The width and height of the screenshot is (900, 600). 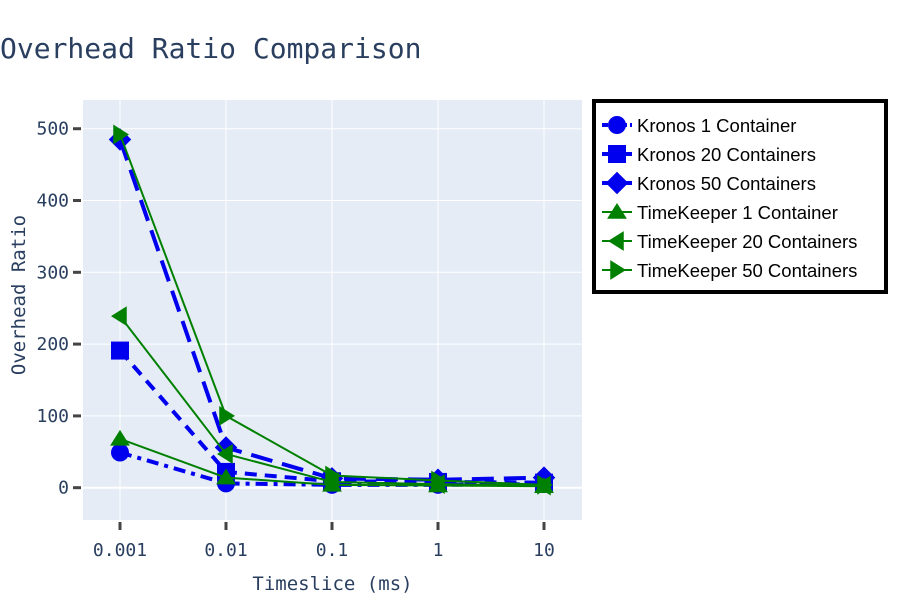 What do you see at coordinates (438, 550) in the screenshot?
I see `x-tick-label: 1` at bounding box center [438, 550].